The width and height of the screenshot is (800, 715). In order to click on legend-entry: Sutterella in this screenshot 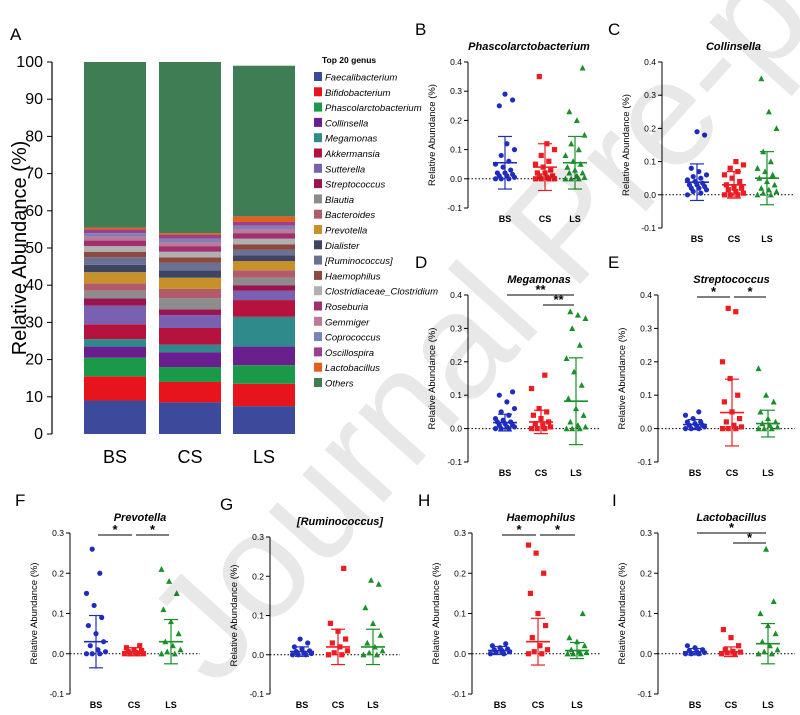, I will do `click(345, 169)`.